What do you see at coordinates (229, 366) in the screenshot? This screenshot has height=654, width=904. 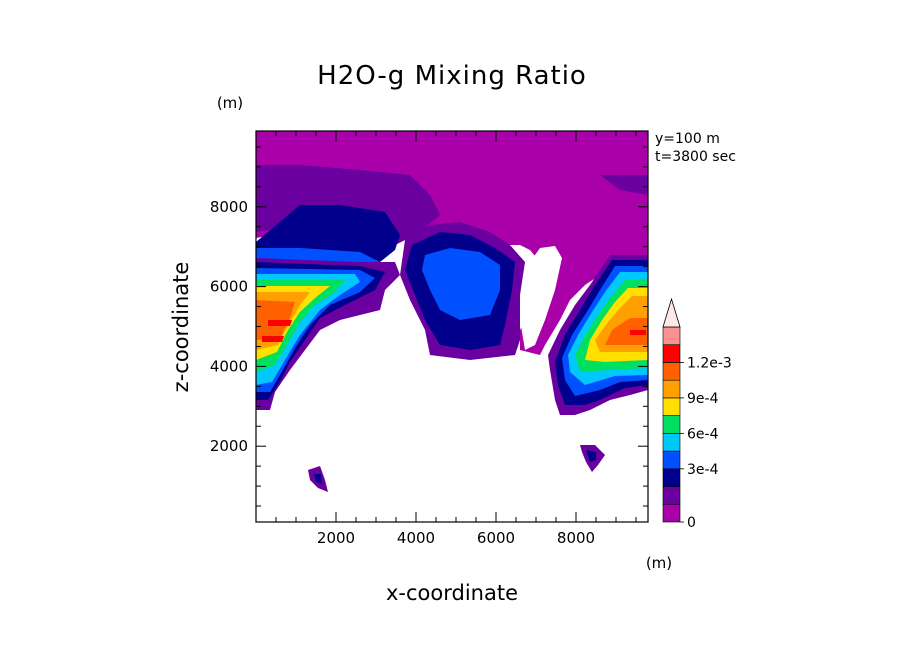 I see `y-tick-label: 4000` at bounding box center [229, 366].